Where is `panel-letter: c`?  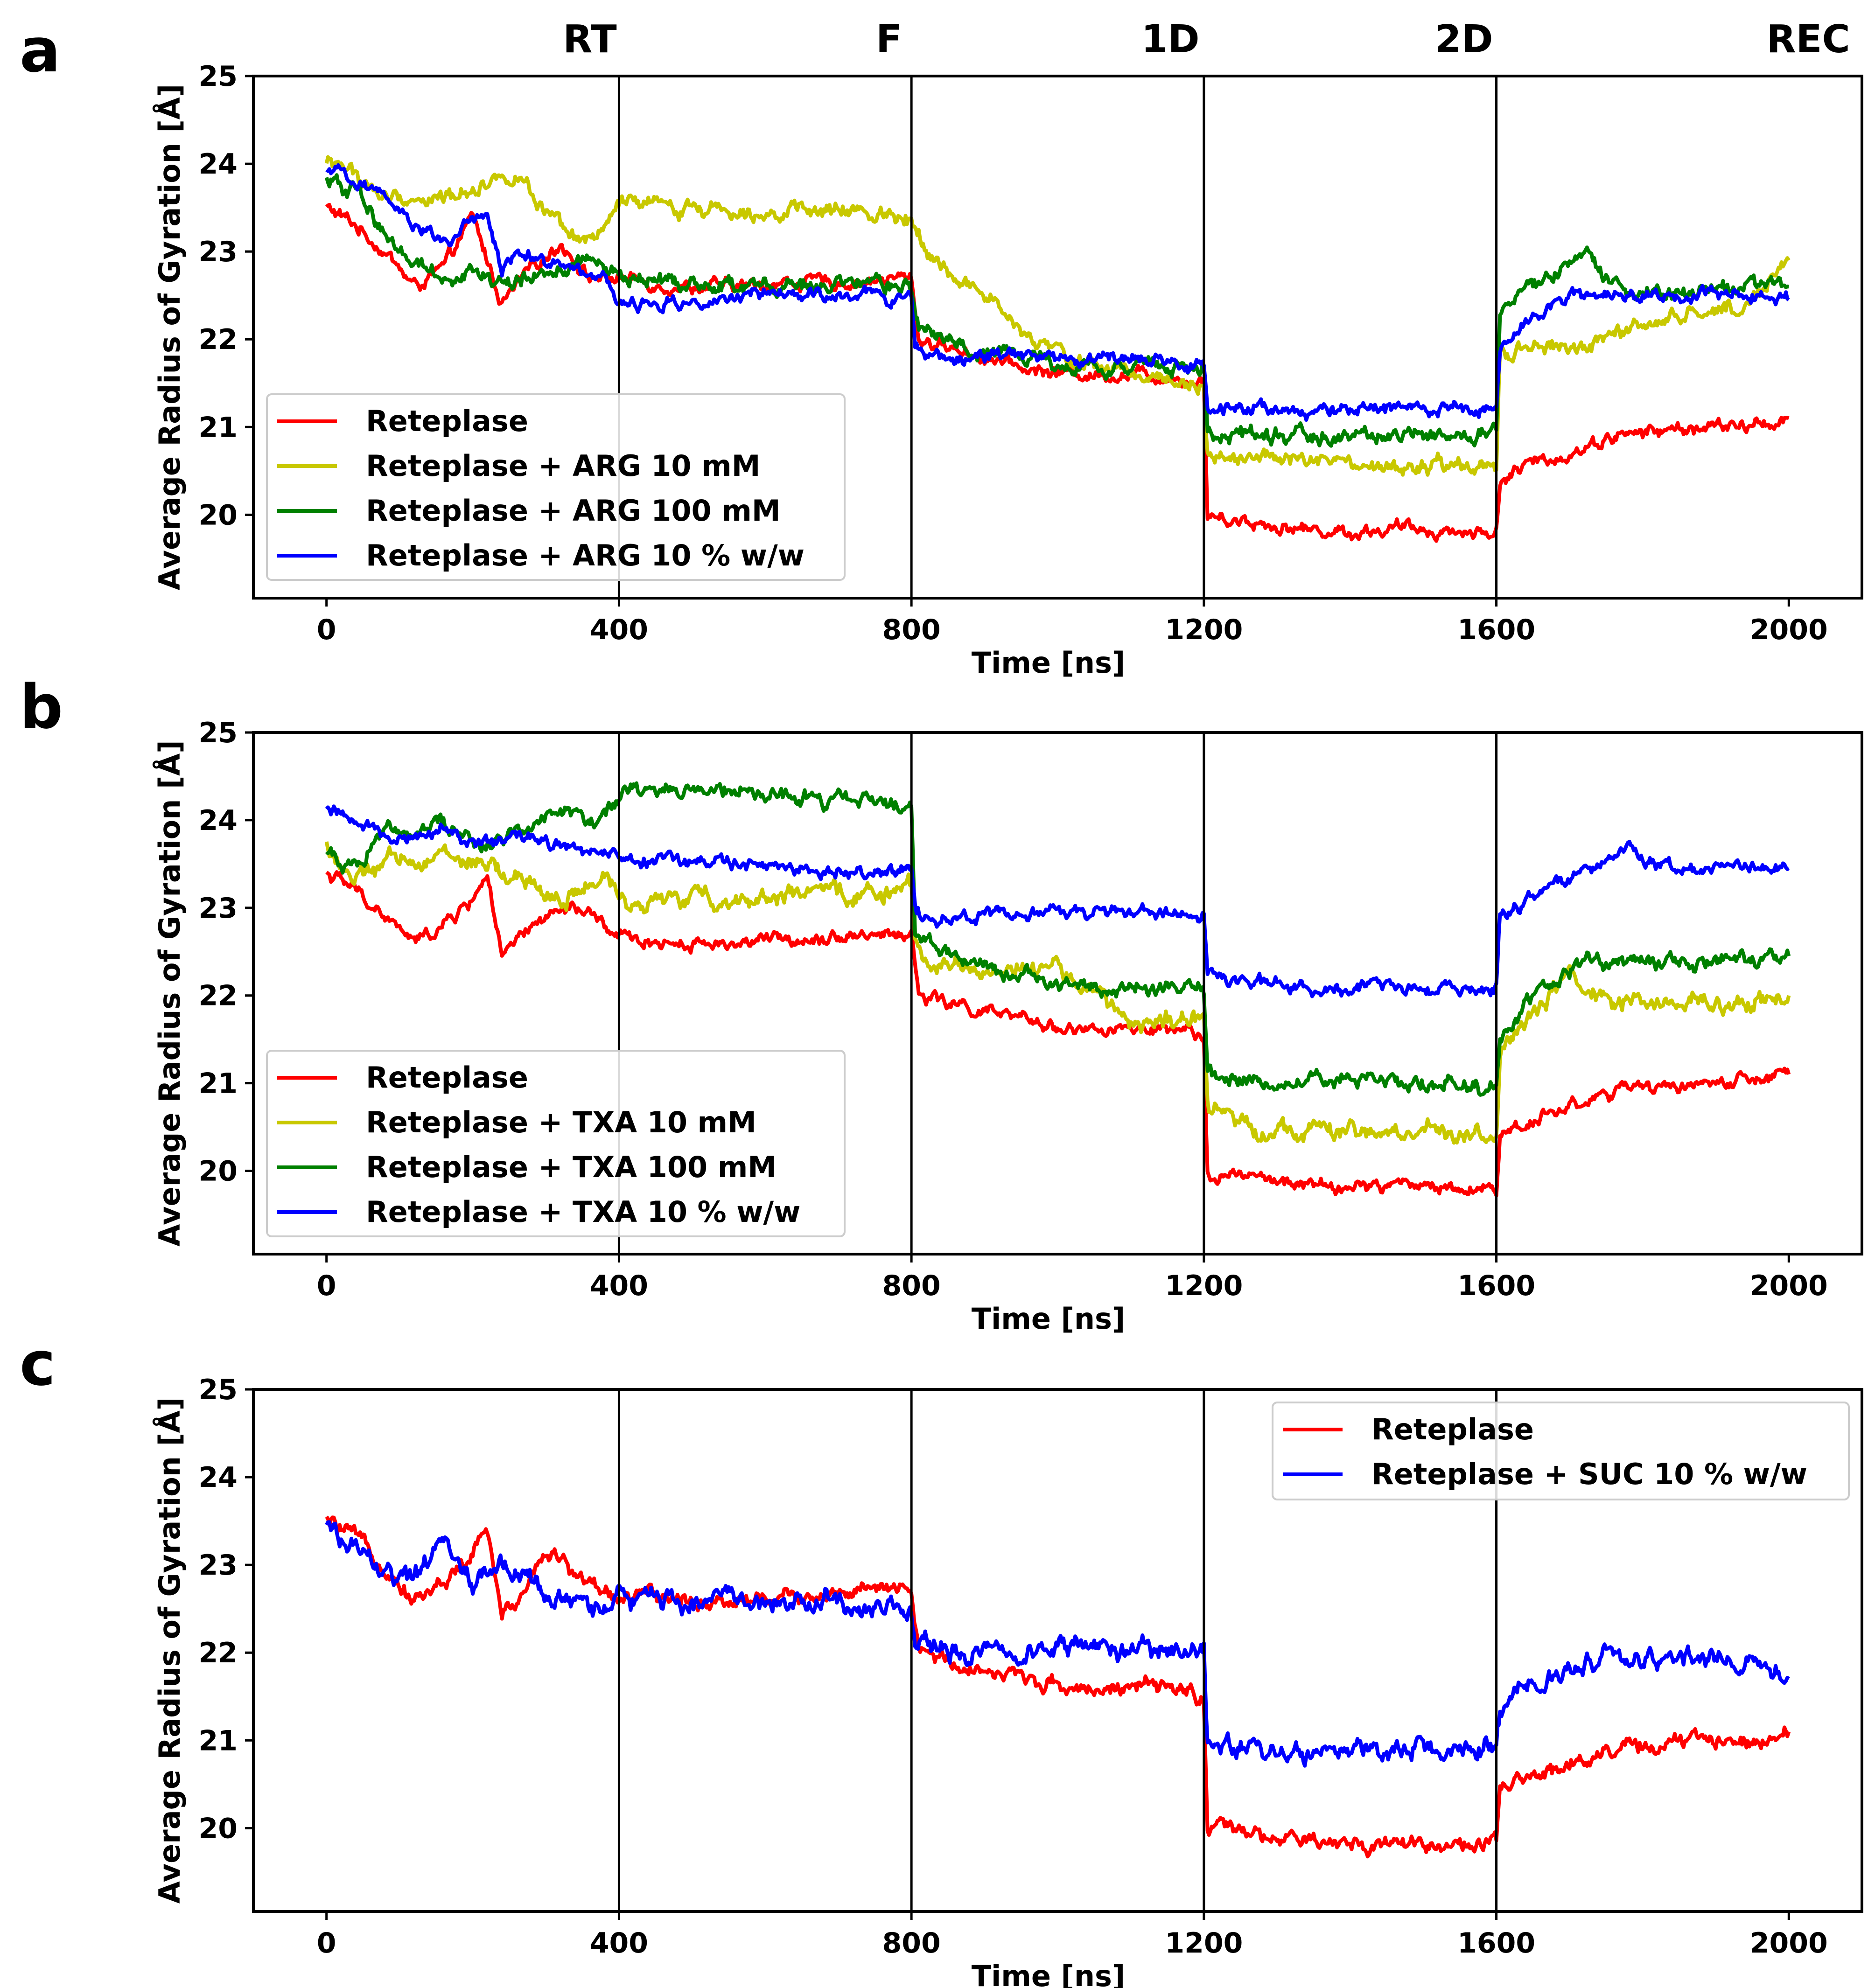
panel-letter: c is located at coordinates (38, 1364).